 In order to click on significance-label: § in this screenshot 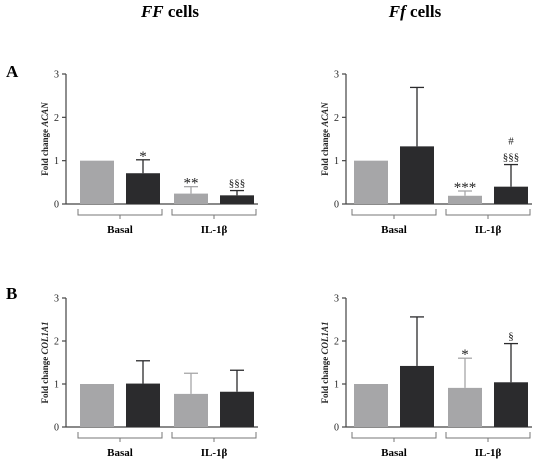, I will do `click(511, 337)`.